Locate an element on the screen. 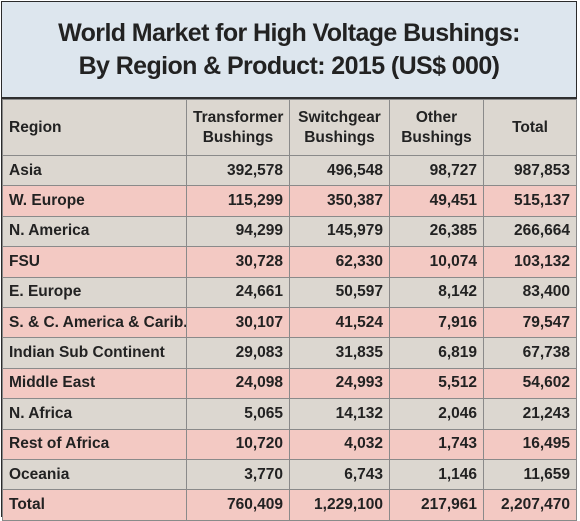  title-line-1: World Market for High Voltage Bushings: is located at coordinates (289, 32).